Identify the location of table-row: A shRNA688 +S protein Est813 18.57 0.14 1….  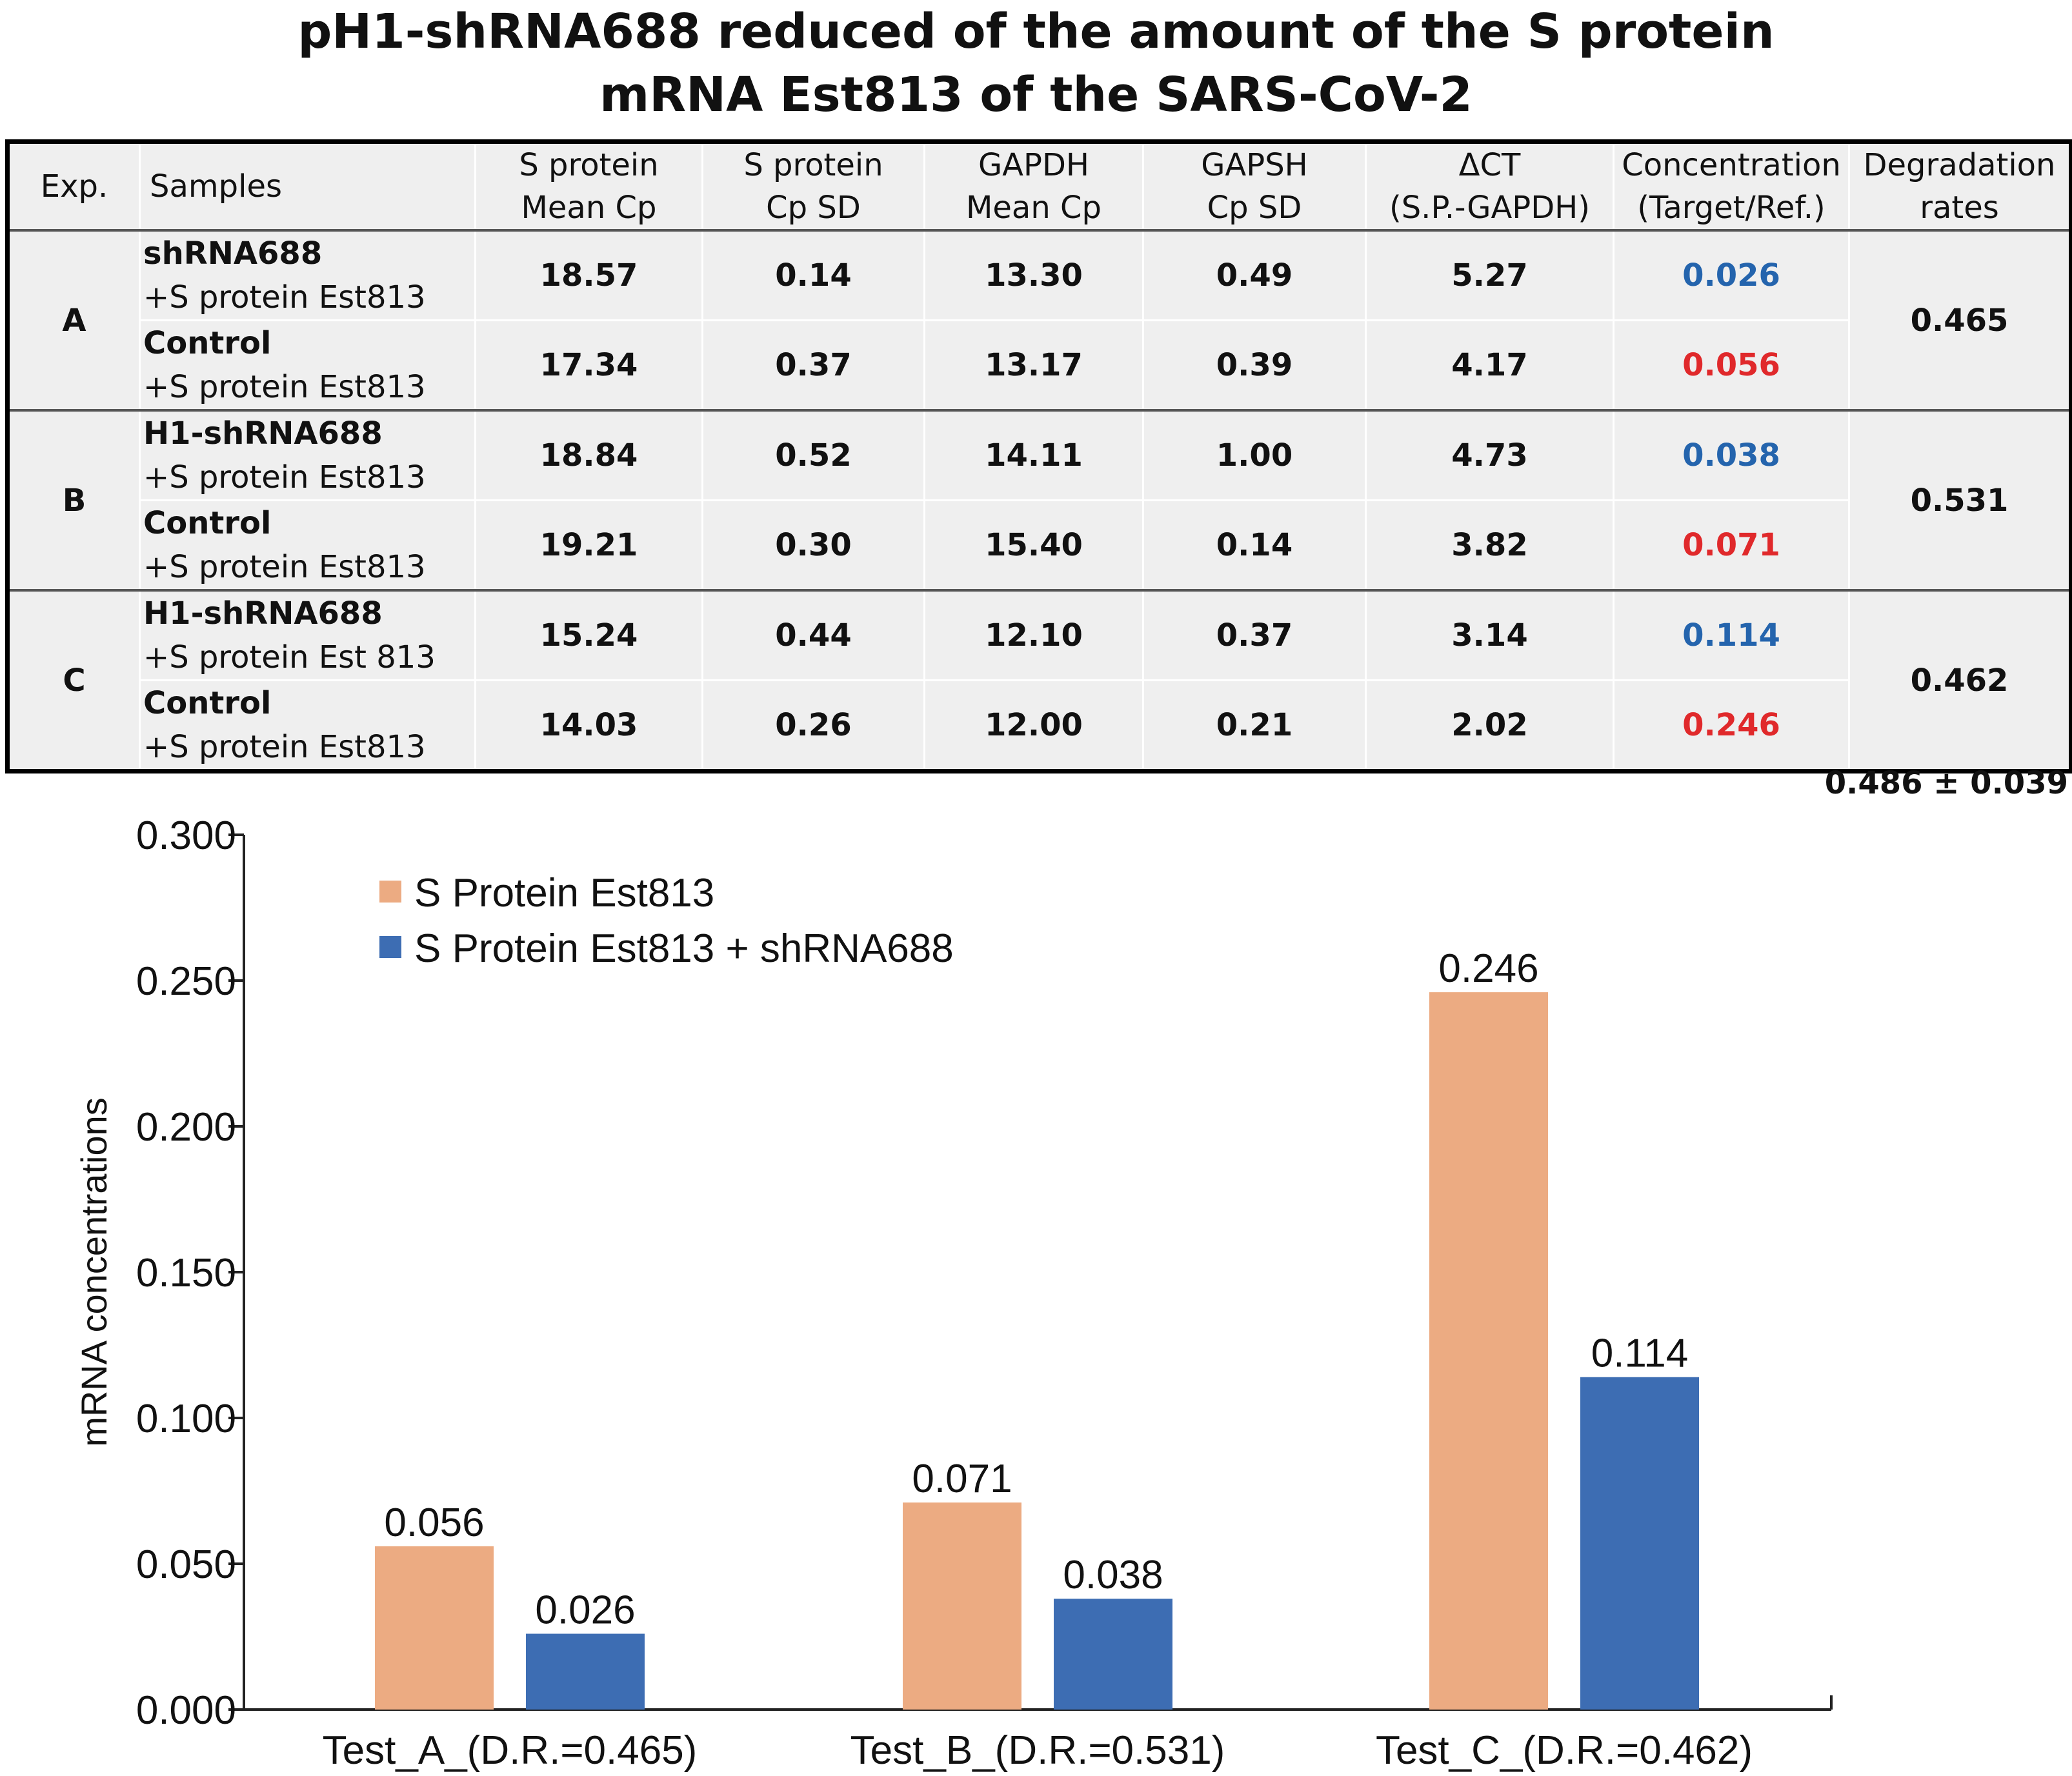
(1039, 320).